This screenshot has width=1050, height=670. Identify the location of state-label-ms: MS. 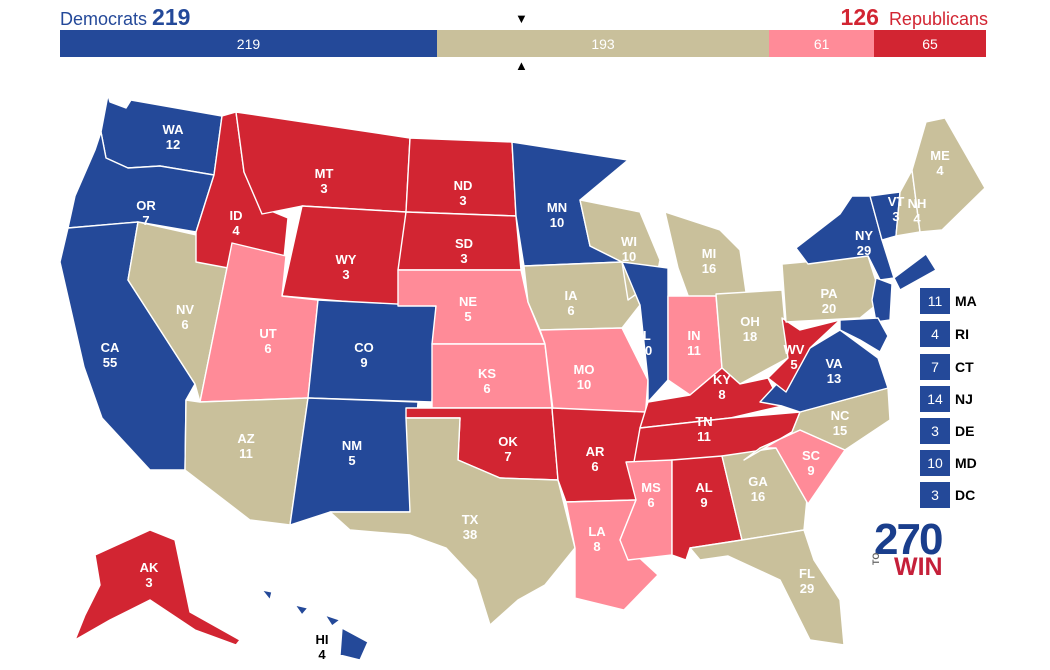
(651, 487).